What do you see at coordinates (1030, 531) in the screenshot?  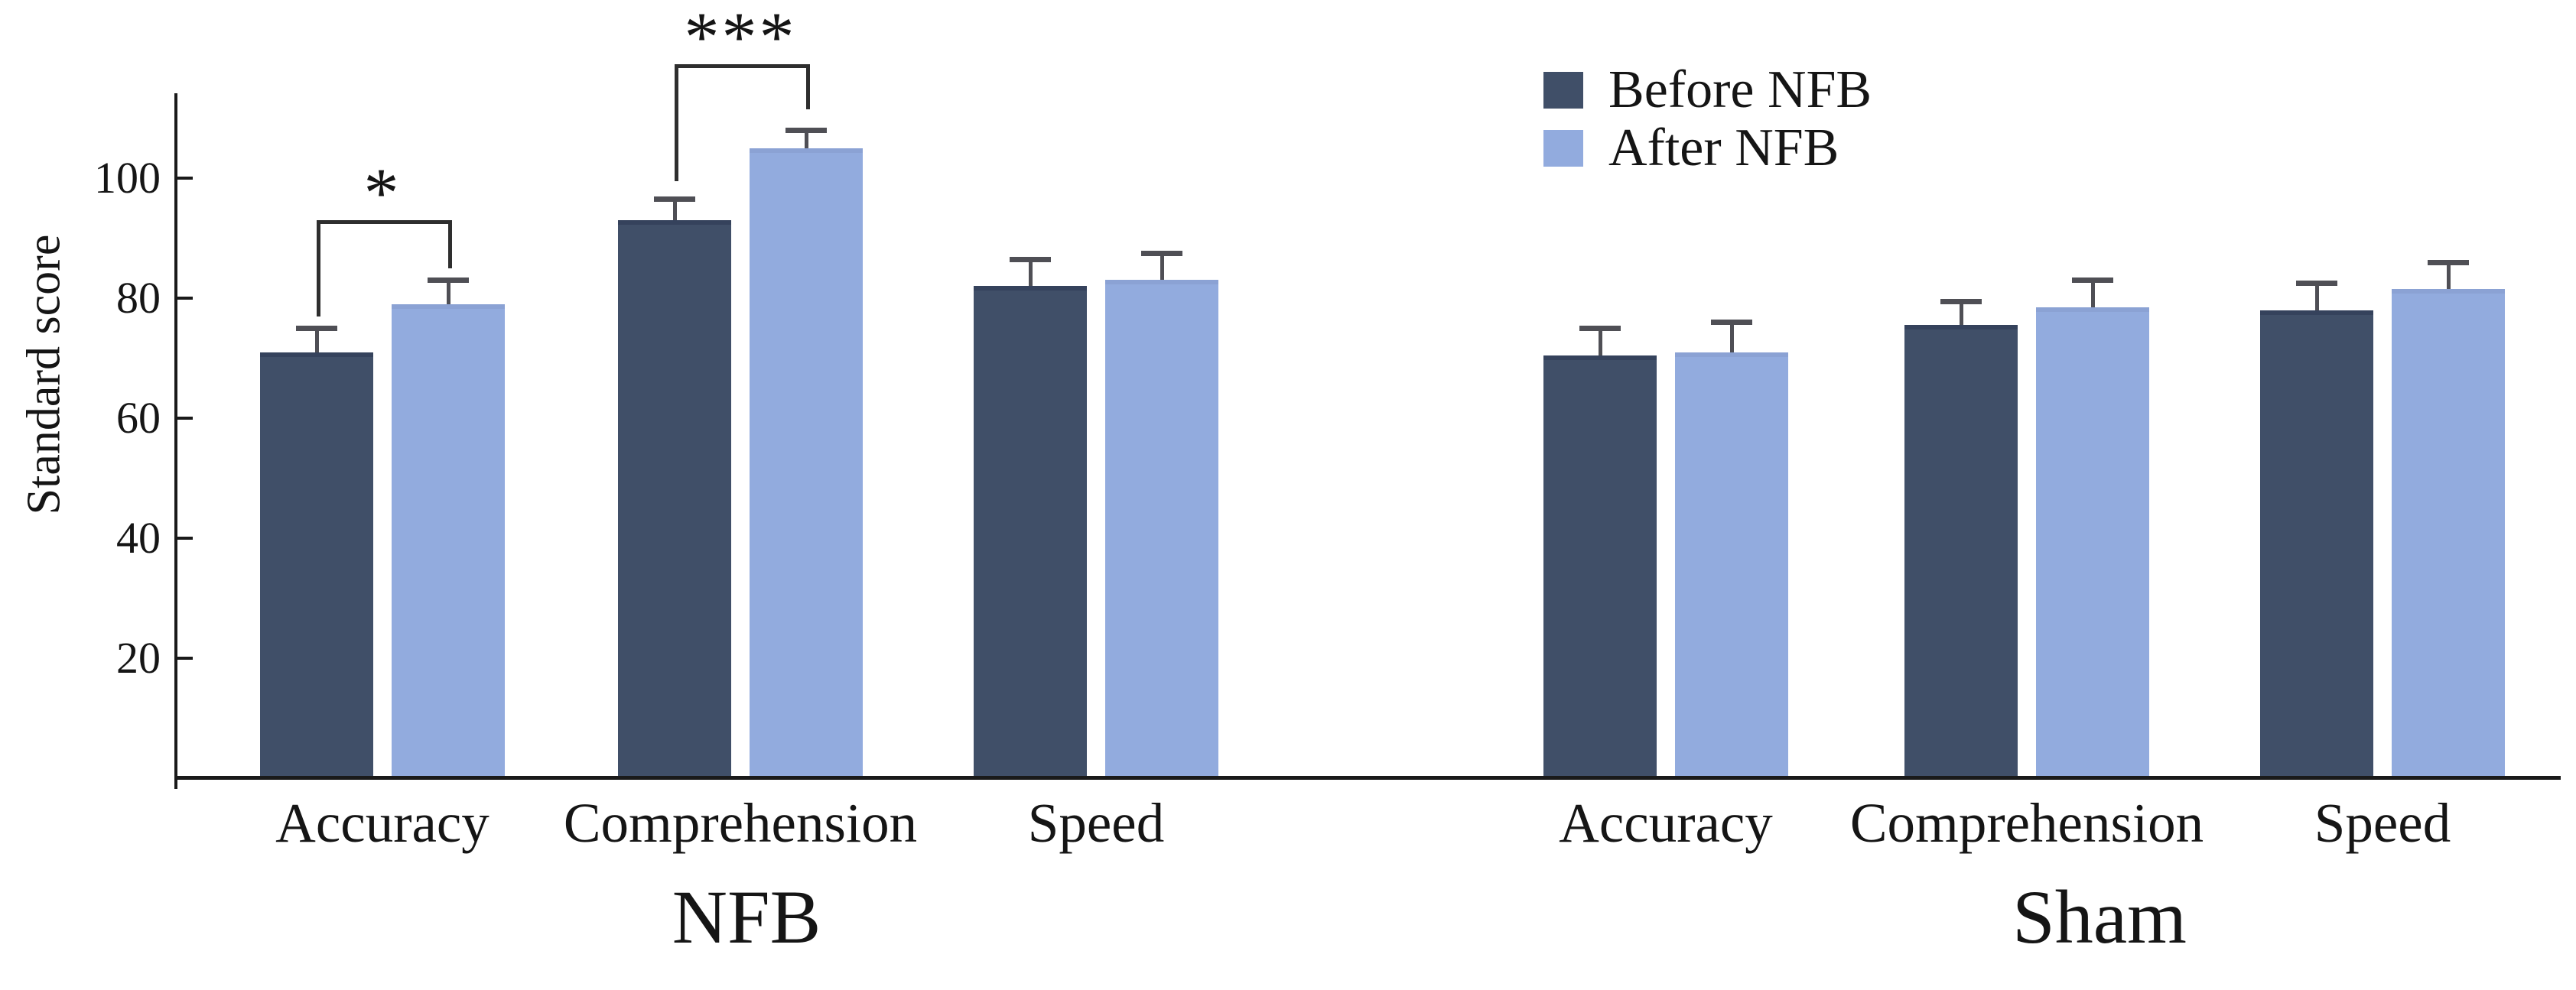 I see `bar-nfb-speed-before` at bounding box center [1030, 531].